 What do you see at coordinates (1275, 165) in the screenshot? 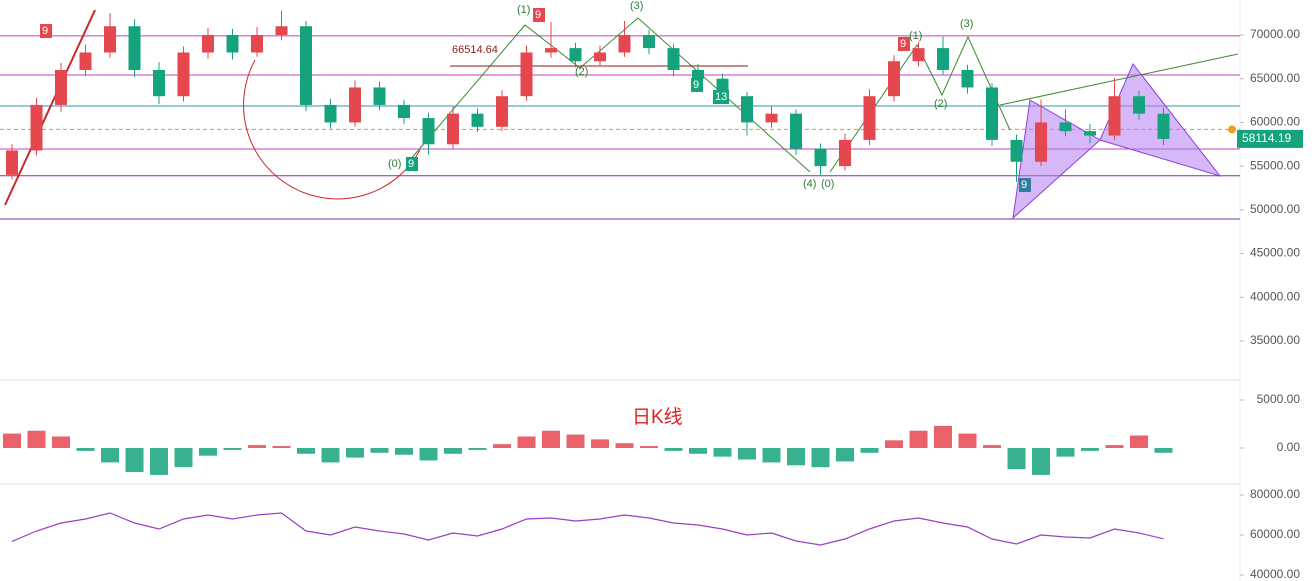
I see `y-tick-label: 55000.00` at bounding box center [1275, 165].